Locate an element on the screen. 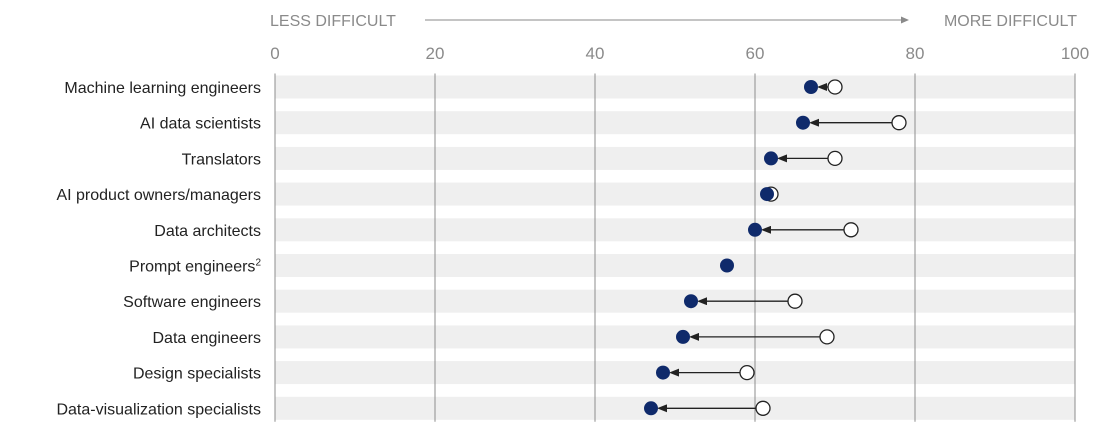 The image size is (1109, 430). category-label-design-specialists: Design specialists is located at coordinates (197, 374).